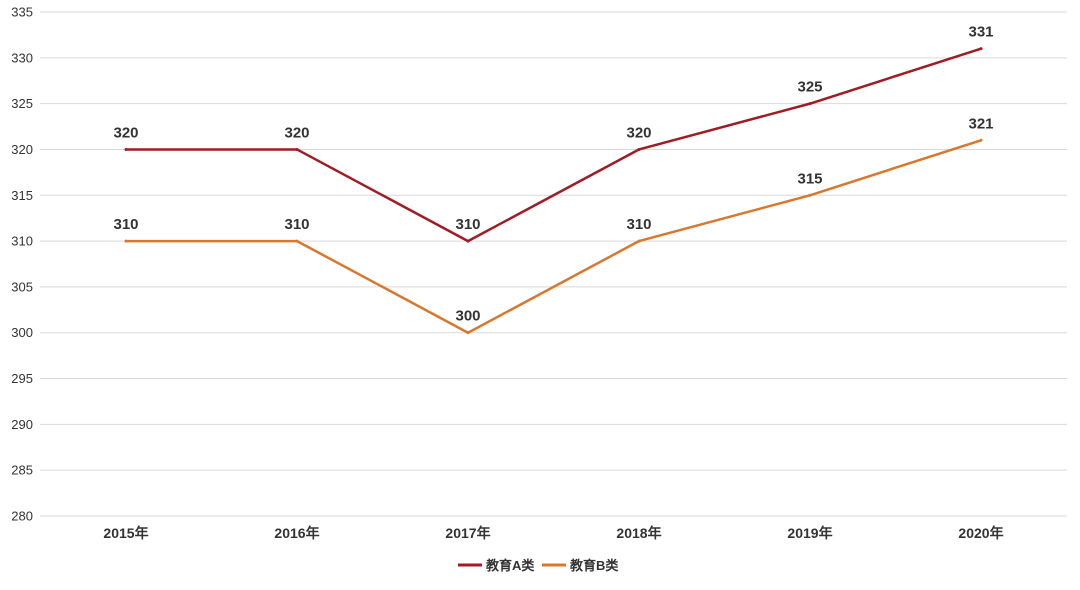 This screenshot has width=1080, height=590. Describe the element at coordinates (22, 264) in the screenshot. I see `y-axis: 280 285 290 295 300 305 310 315 320 325 330 335` at that location.